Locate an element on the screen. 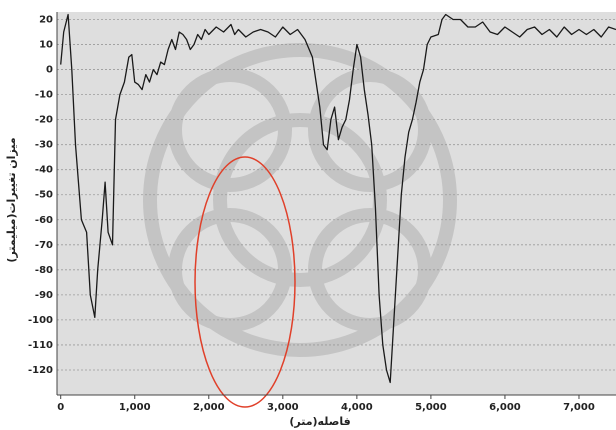 This screenshot has width=616, height=430. y-tick-label: -30 is located at coordinates (44, 145).